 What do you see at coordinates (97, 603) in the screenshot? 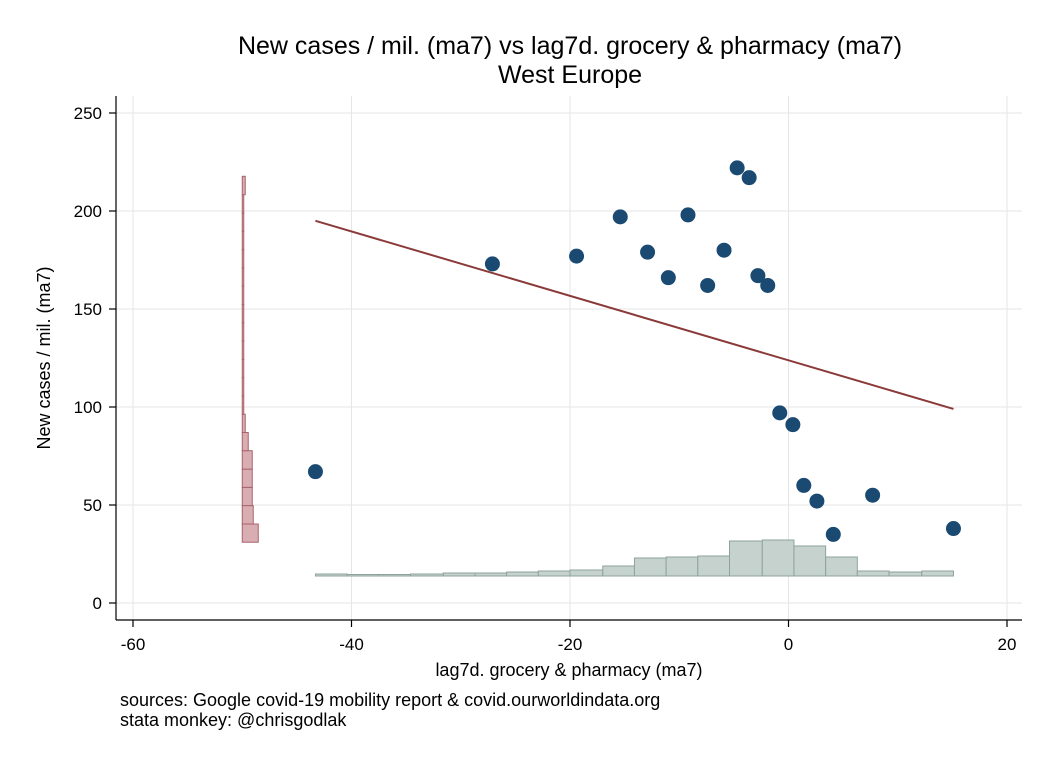
I see `y-tick-label: 0` at bounding box center [97, 603].